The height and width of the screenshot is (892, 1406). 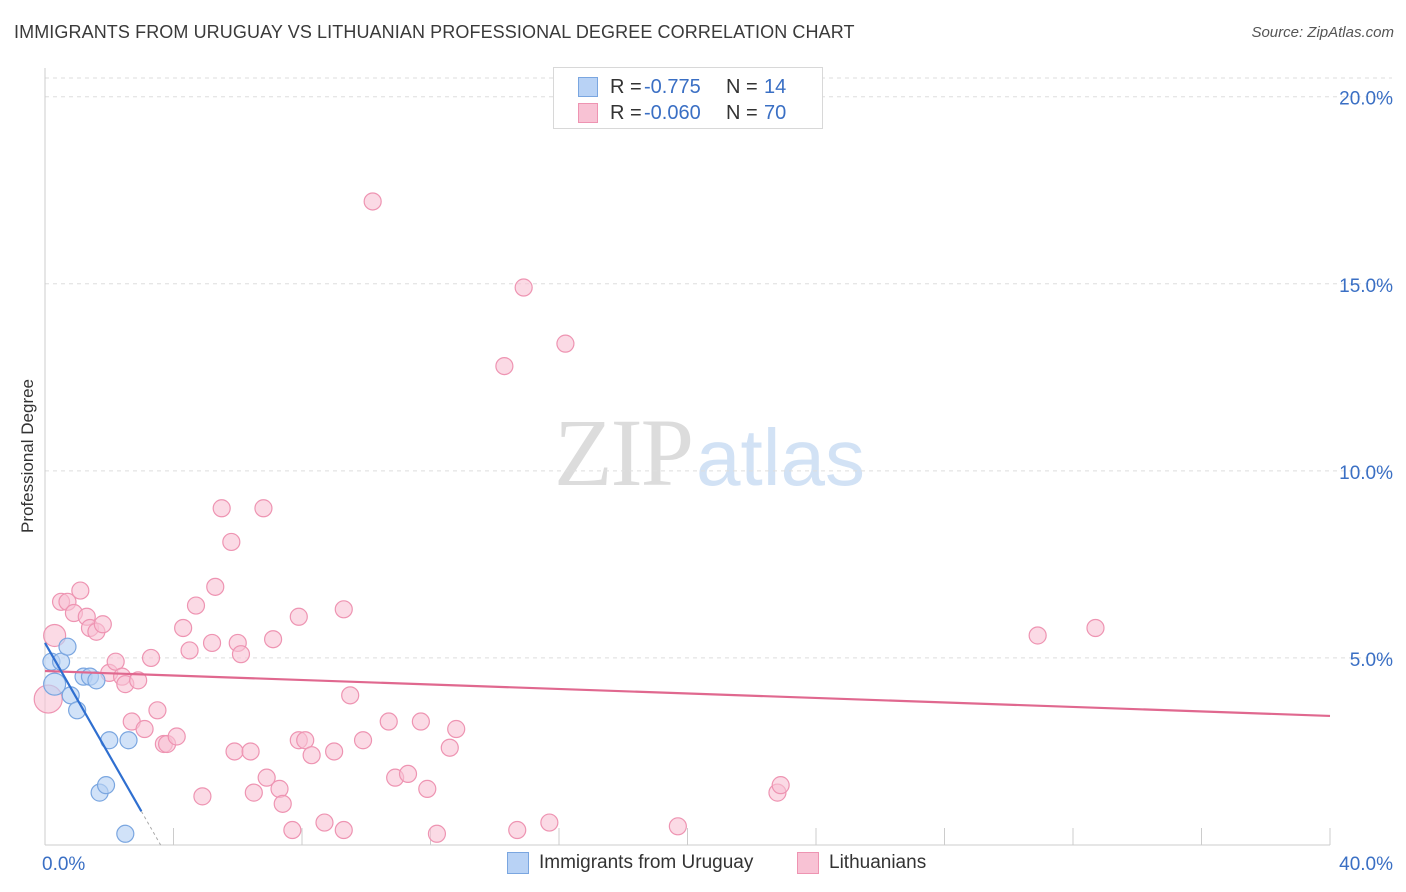 What do you see at coordinates (878, 862) in the screenshot?
I see `legend-label: Lithuanians` at bounding box center [878, 862].